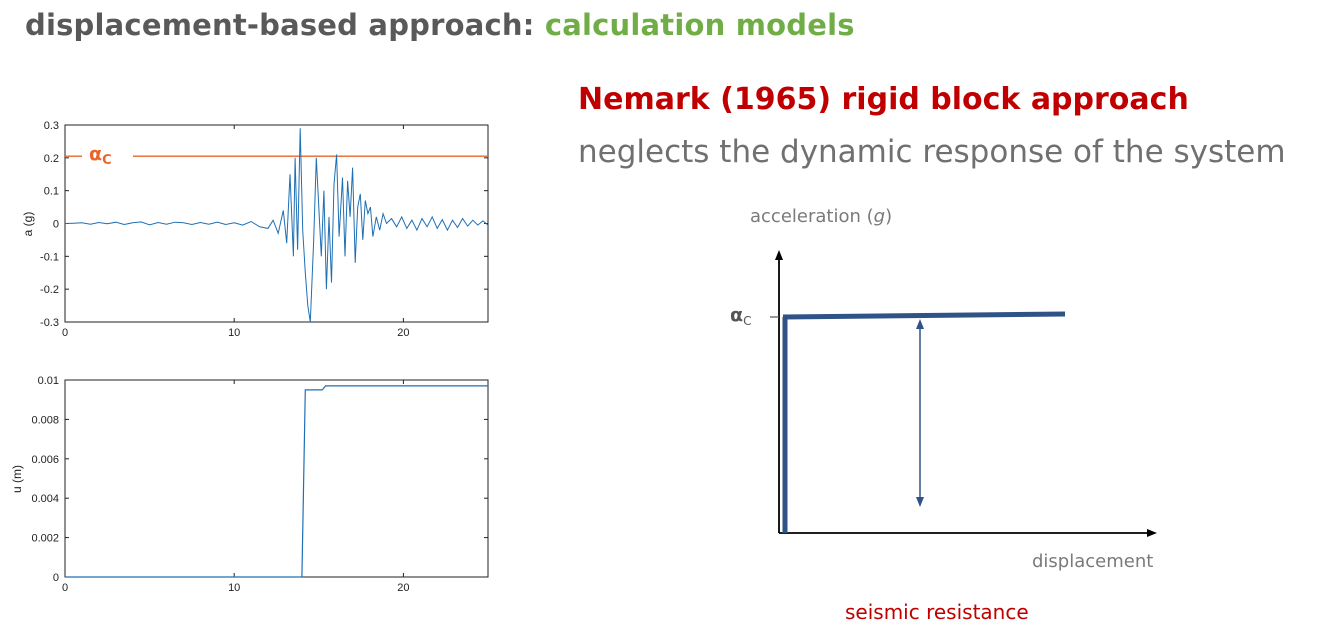 This screenshot has width=1340, height=632. Describe the element at coordinates (236, 487) in the screenshot. I see `displacement-x-ticks: 0 10 20` at that location.